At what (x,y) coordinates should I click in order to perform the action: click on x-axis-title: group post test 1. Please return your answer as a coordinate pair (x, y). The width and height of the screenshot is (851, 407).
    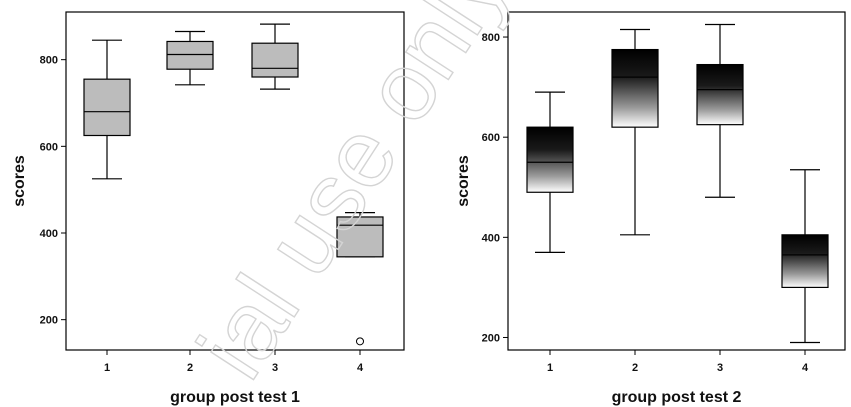
    Looking at the image, I should click on (235, 397).